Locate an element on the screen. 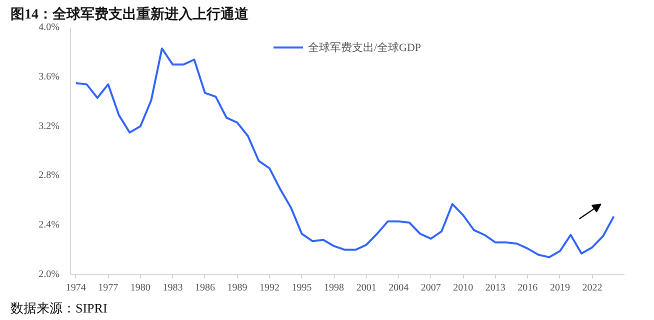 This screenshot has width=654, height=320. x-tick-label: 1992 is located at coordinates (270, 288).